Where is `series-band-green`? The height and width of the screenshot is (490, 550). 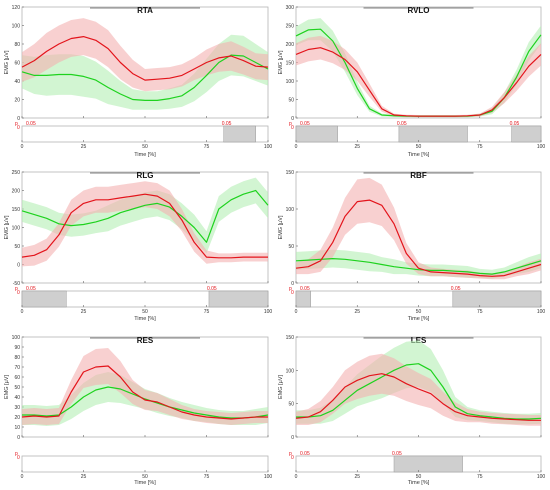 series-band-green is located at coordinates (145, 215).